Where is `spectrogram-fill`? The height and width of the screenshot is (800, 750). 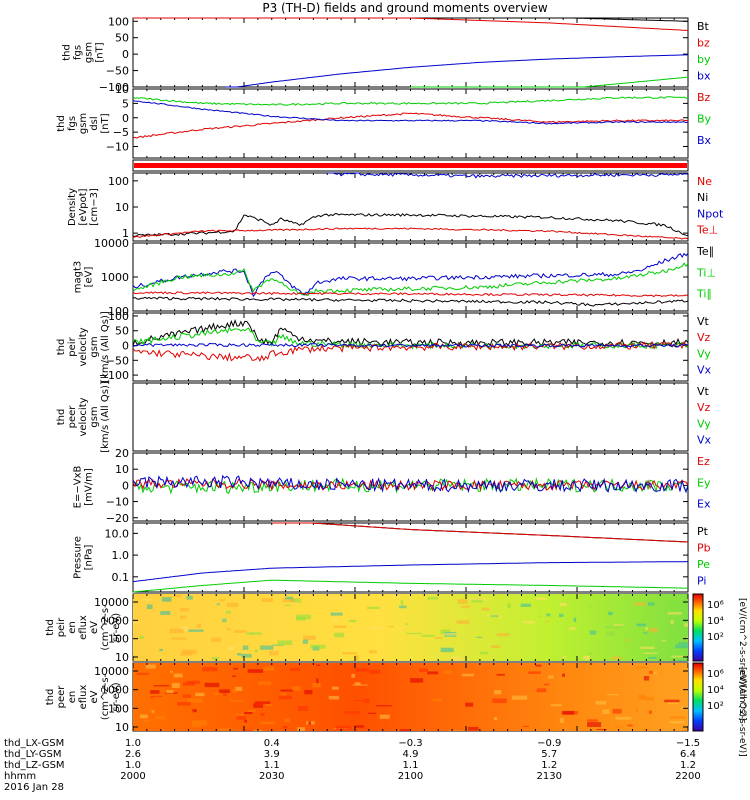 spectrogram-fill is located at coordinates (410, 697).